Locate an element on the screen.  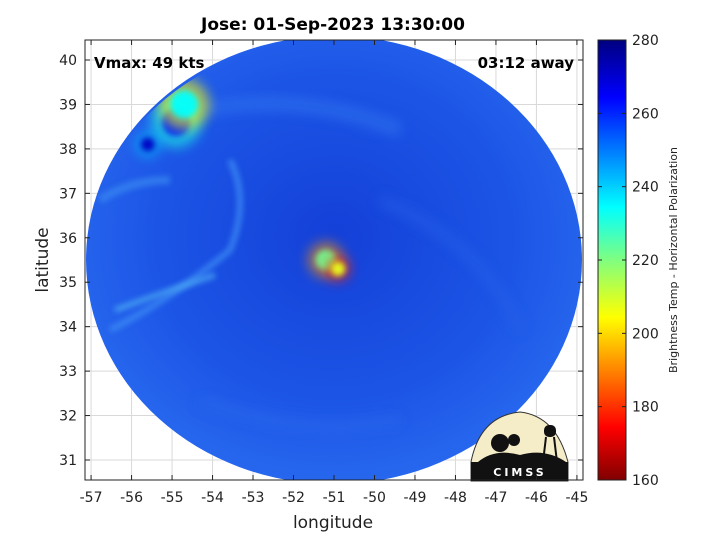
rain-band-west is located at coordinates (175, 245).